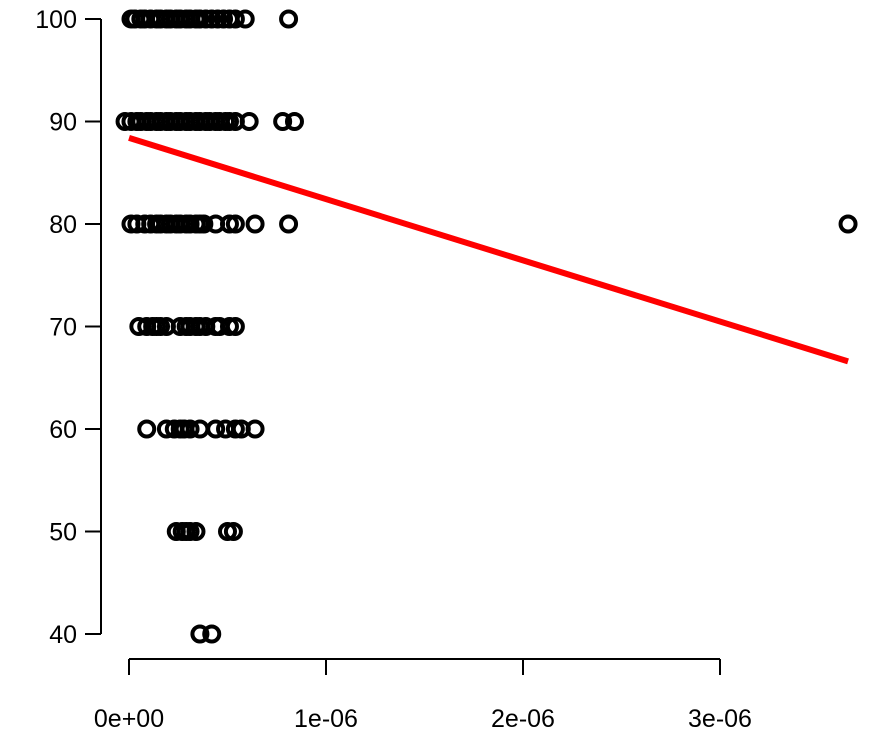  What do you see at coordinates (63, 225) in the screenshot?
I see `y-tick-label: 80` at bounding box center [63, 225].